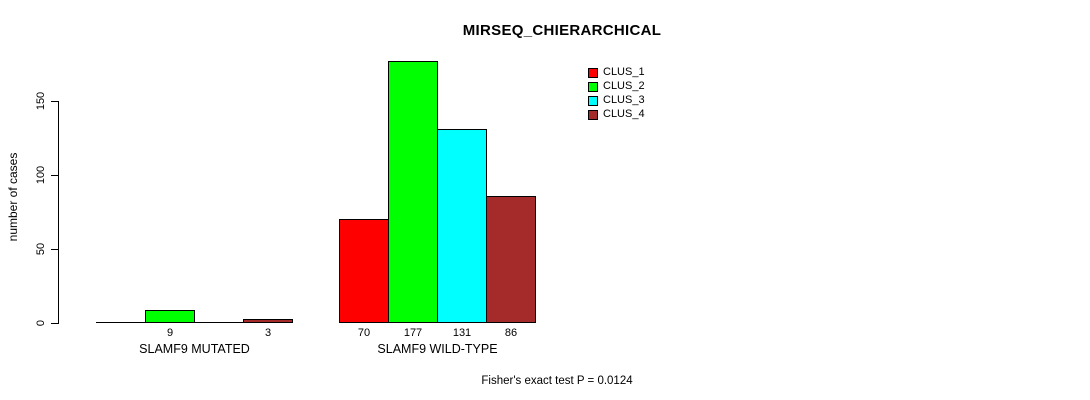 This screenshot has width=1090, height=400. What do you see at coordinates (13, 197) in the screenshot?
I see `y-axis-label: number of cases` at bounding box center [13, 197].